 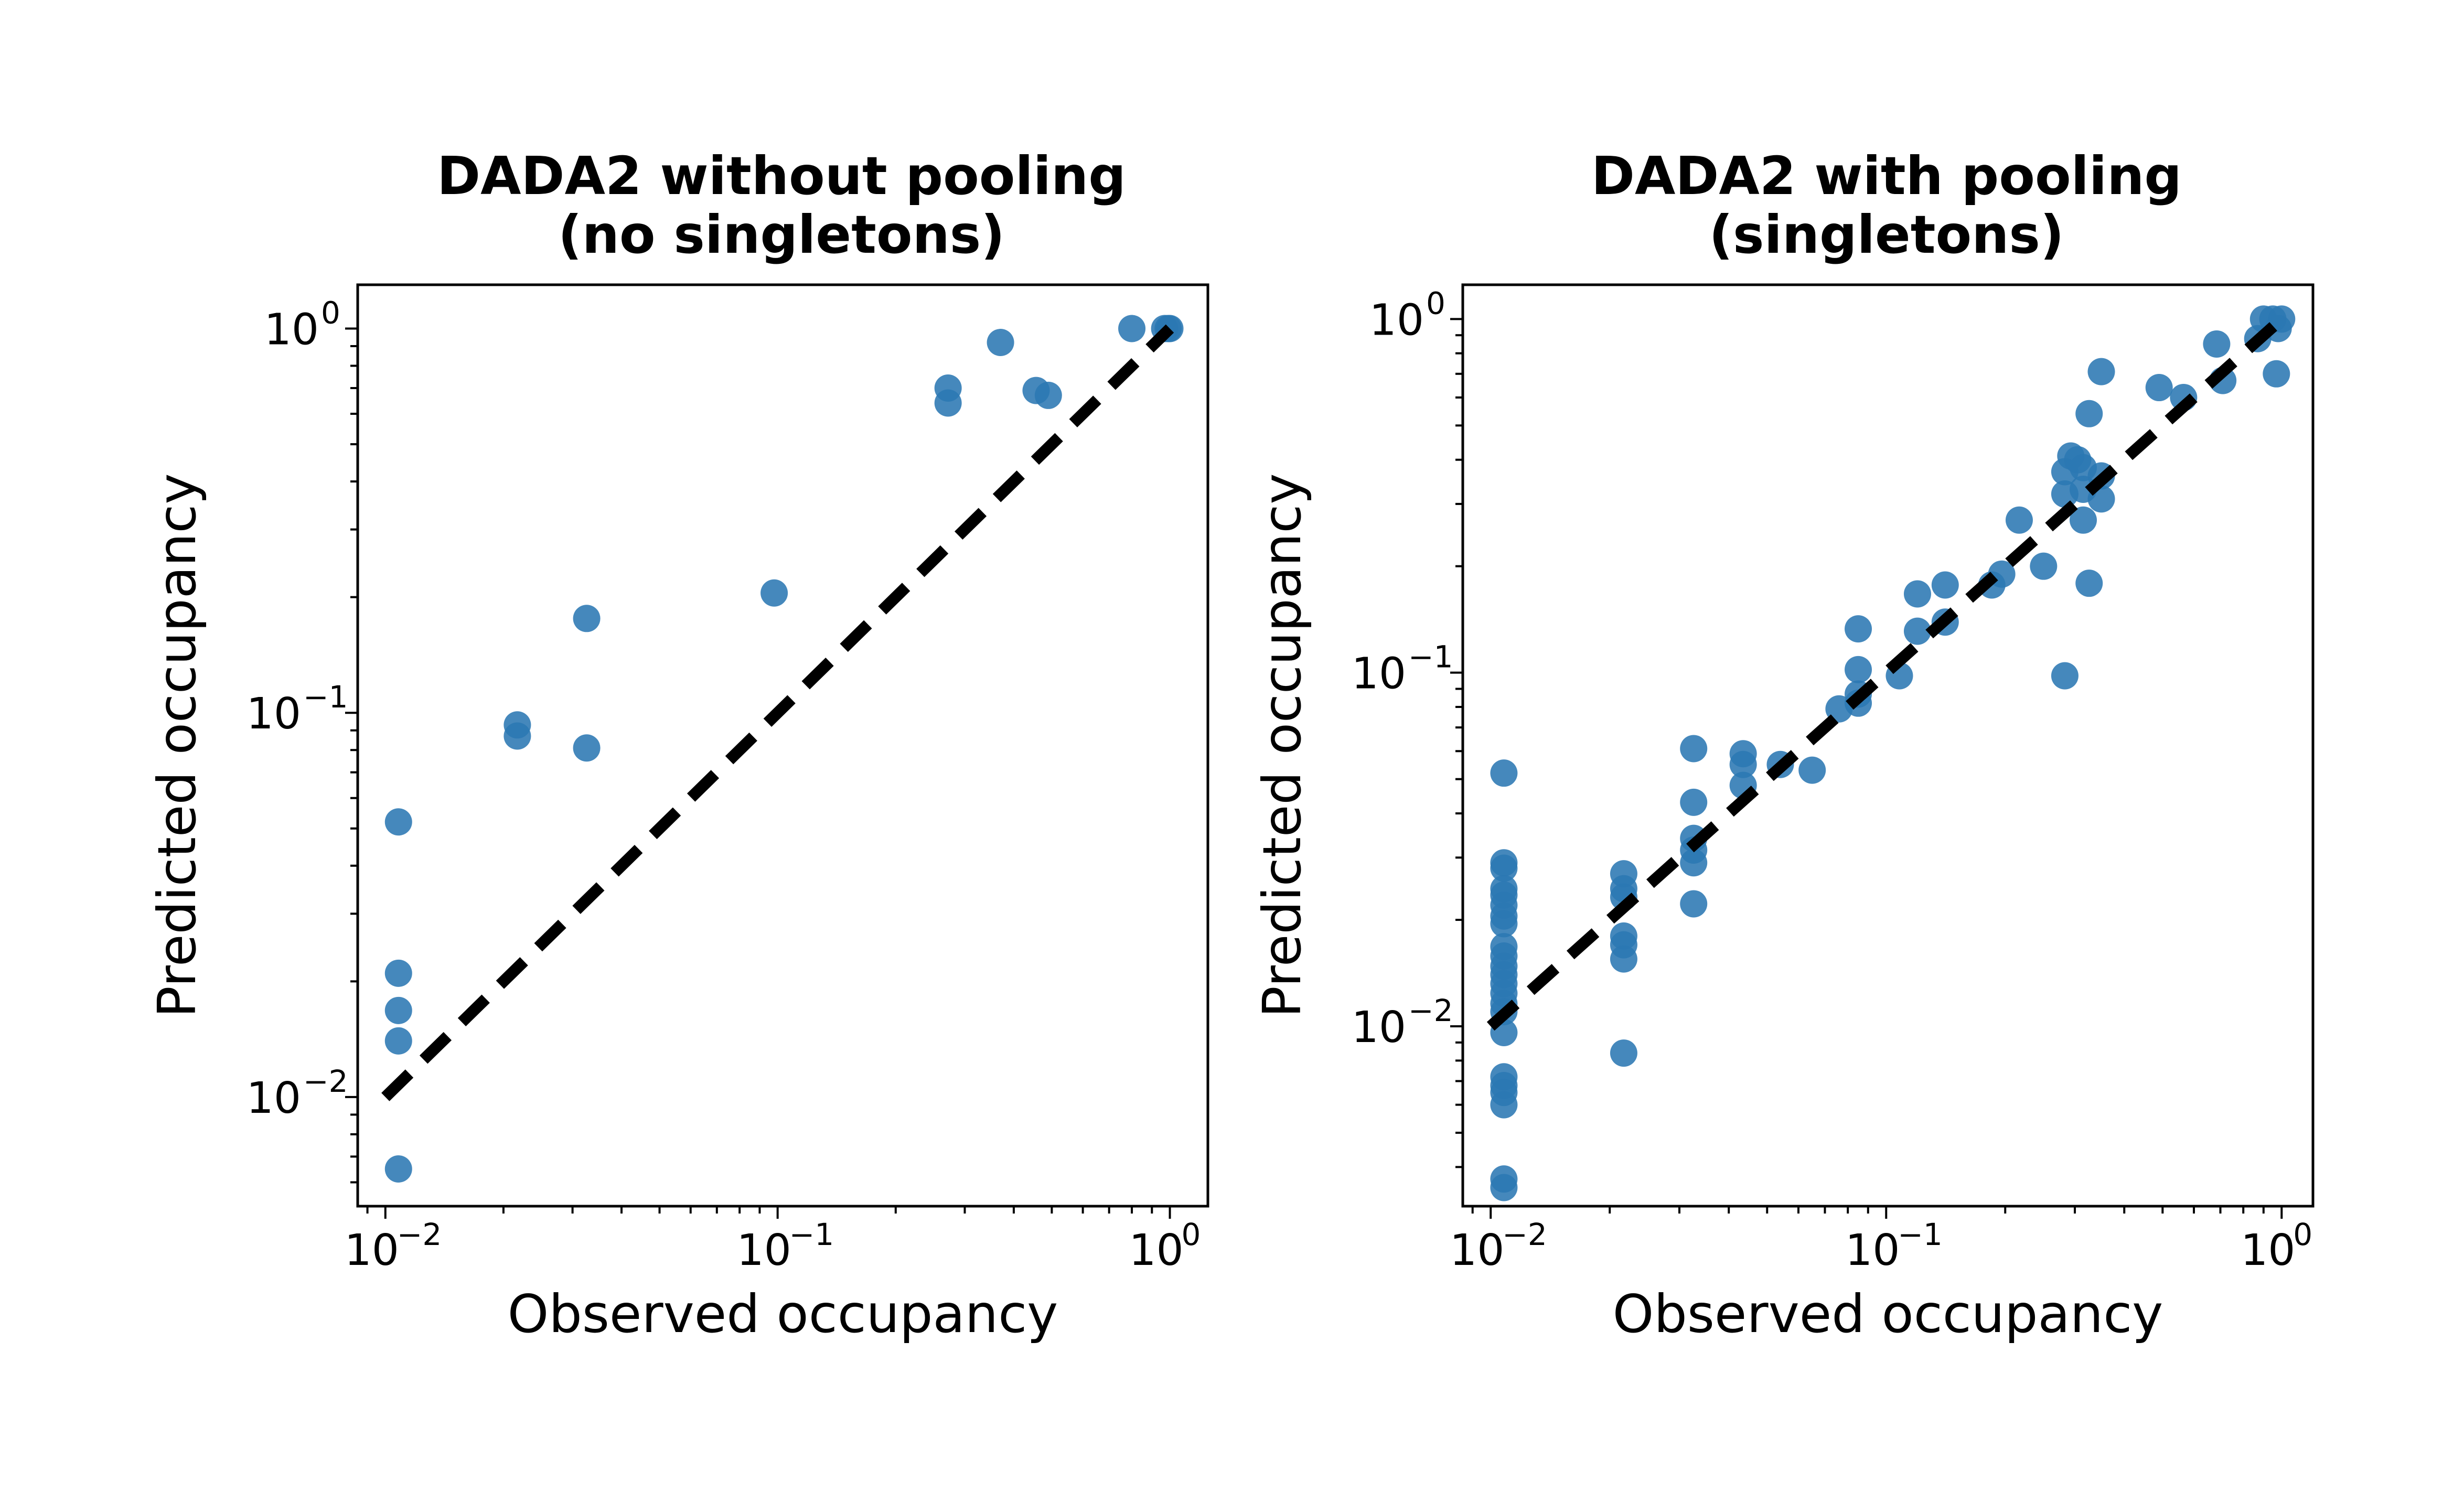 What do you see at coordinates (781, 234) in the screenshot?
I see `chart-title-line-2: (no singletons)` at bounding box center [781, 234].